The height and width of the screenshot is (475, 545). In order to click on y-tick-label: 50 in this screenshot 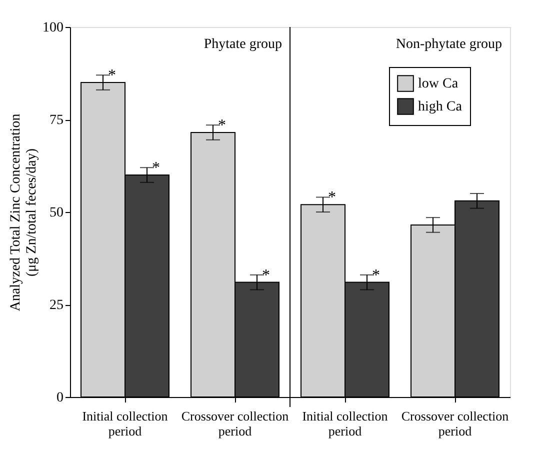, I will do `click(57, 213)`.